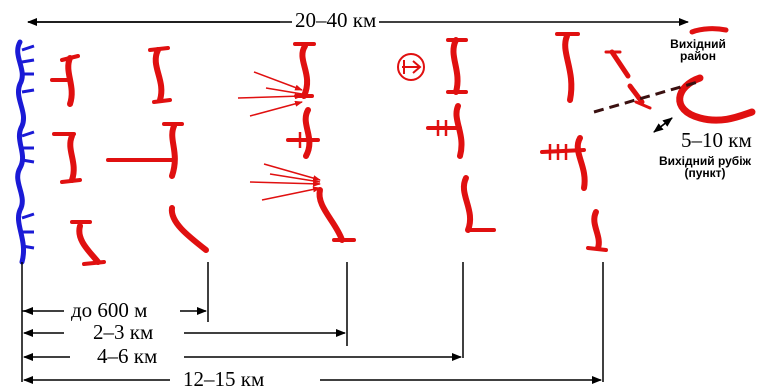 Image resolution: width=775 pixels, height=391 pixels. Describe the element at coordinates (680, 75) in the screenshot. I see `exit-area` at that location.